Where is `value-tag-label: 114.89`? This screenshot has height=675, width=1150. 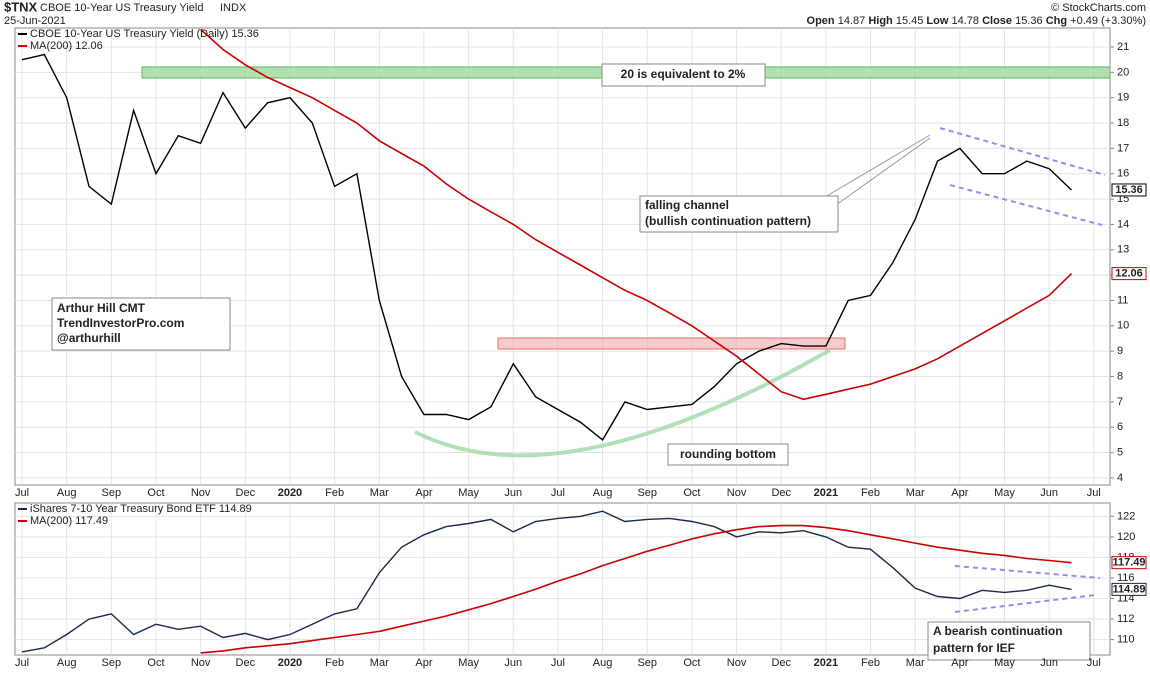 value-tag-label: 114.89 is located at coordinates (1128, 589).